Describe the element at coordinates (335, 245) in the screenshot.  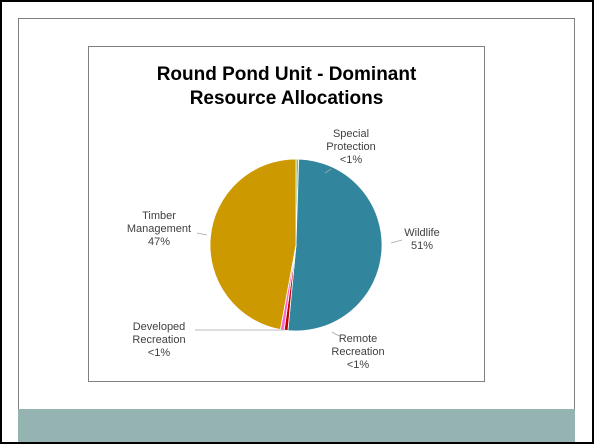
I see `pie-slice-wildlife` at that location.